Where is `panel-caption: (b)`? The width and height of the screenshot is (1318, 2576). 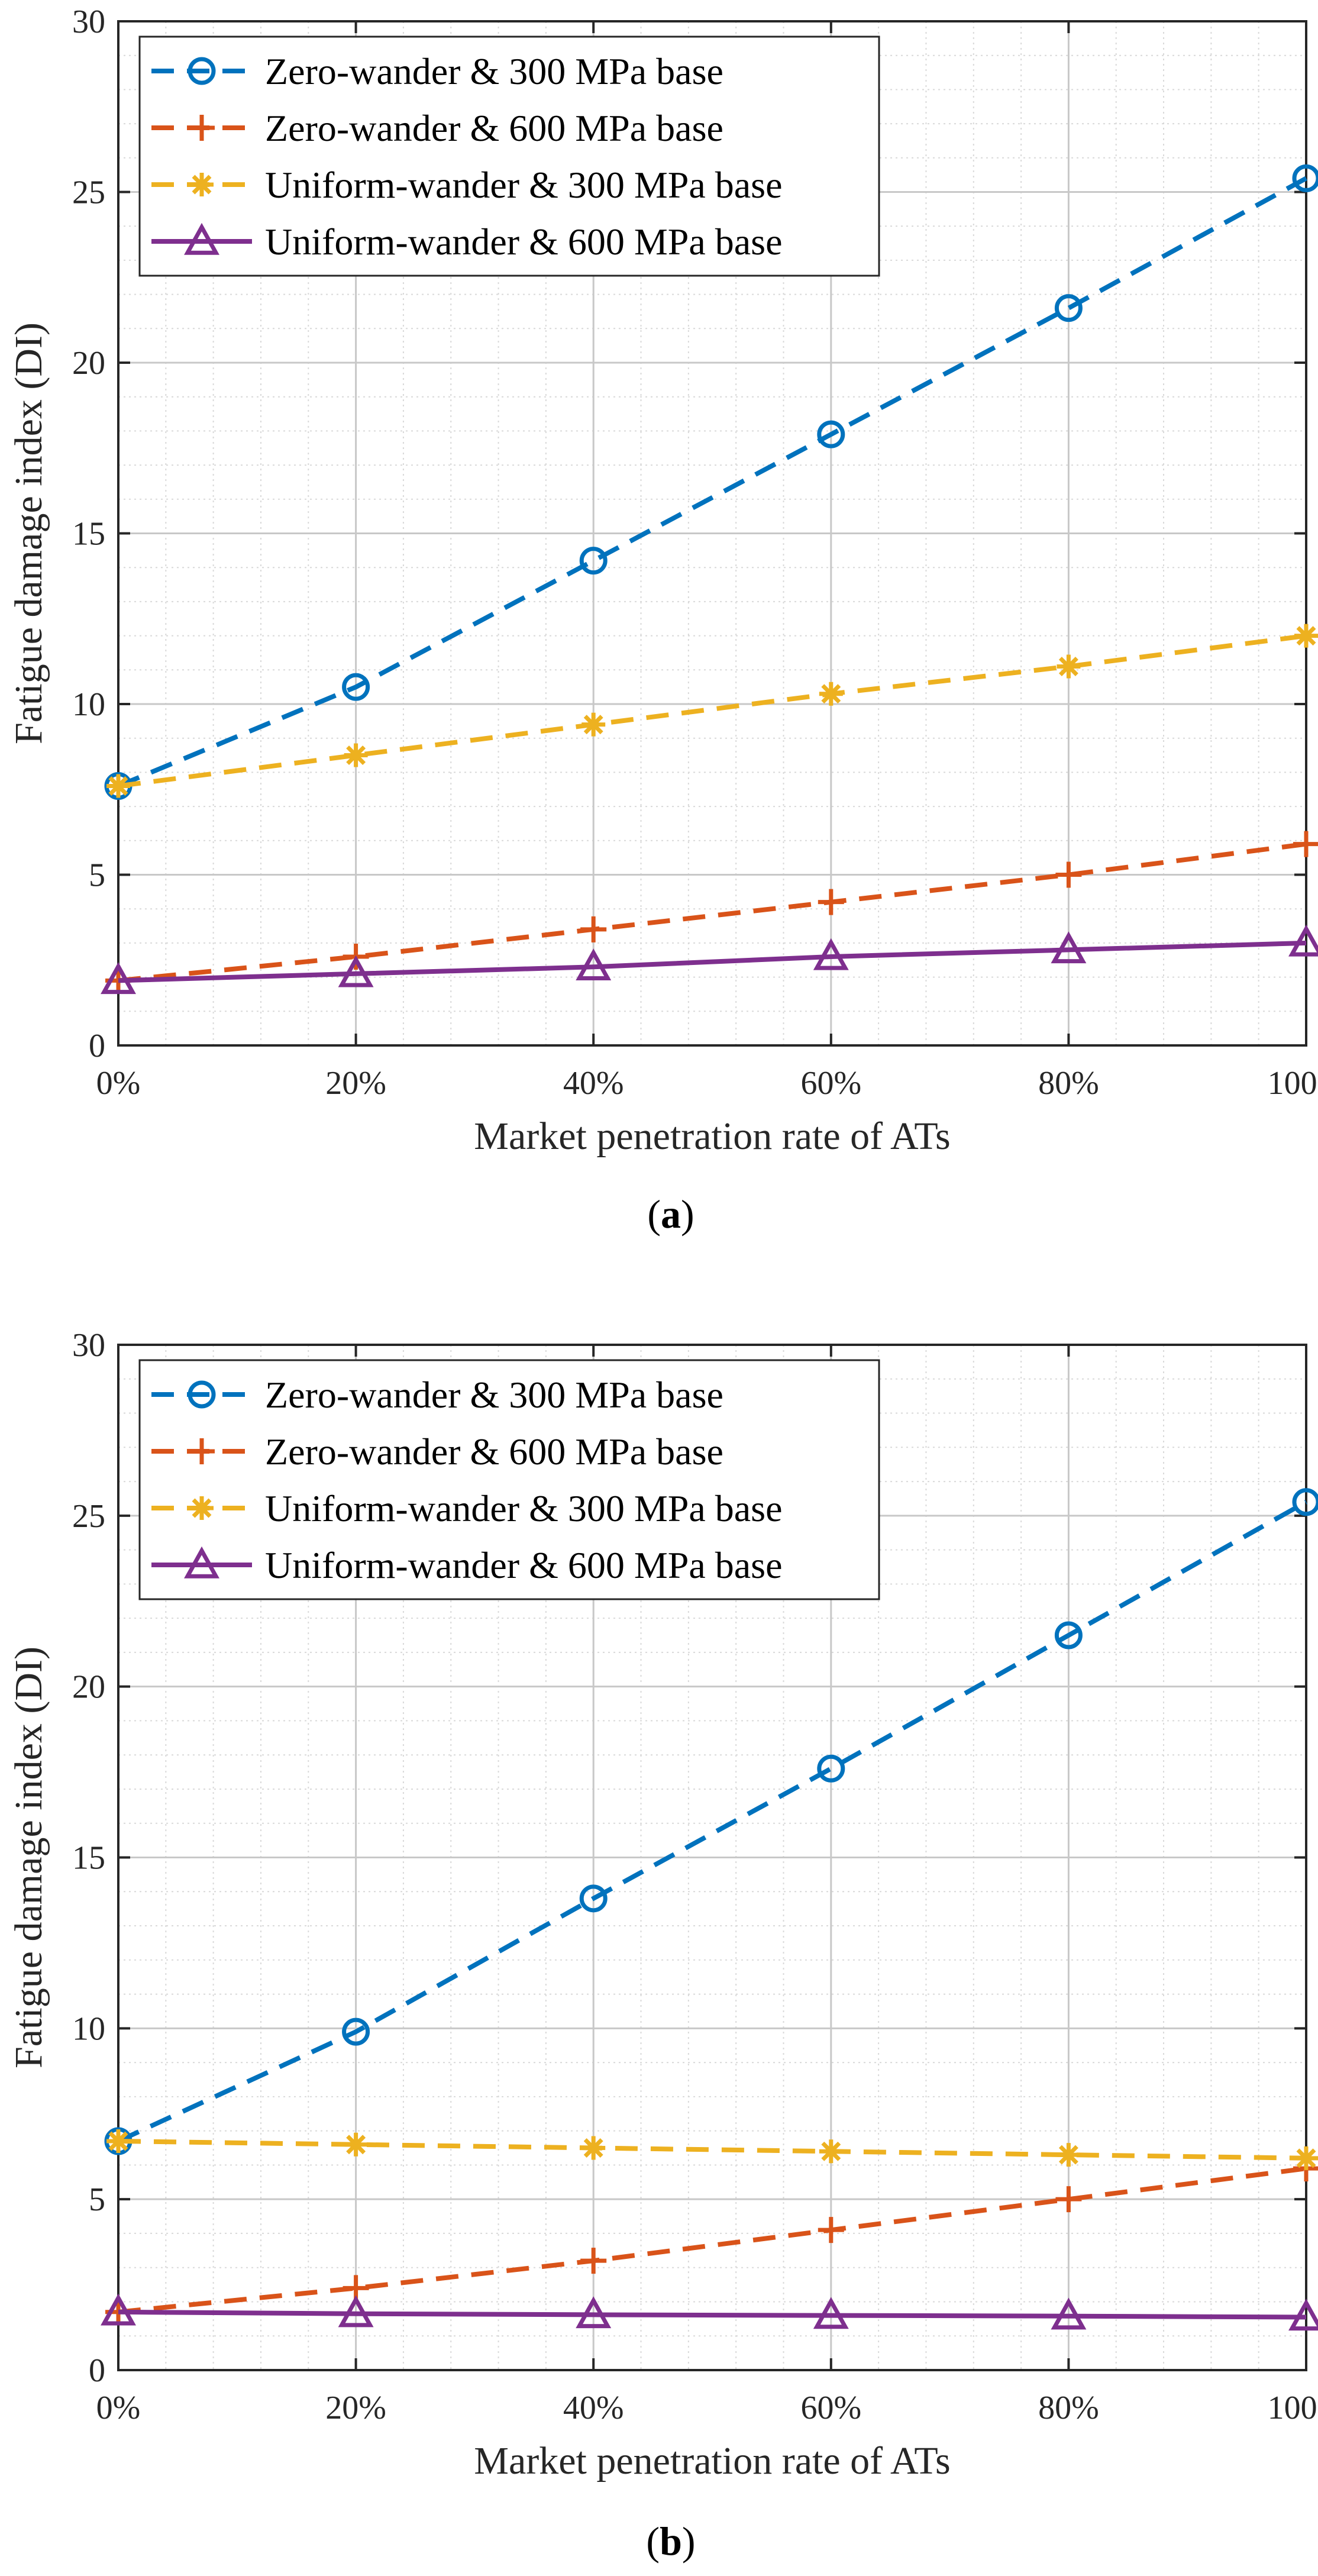 panel-caption: (b) is located at coordinates (670, 2541).